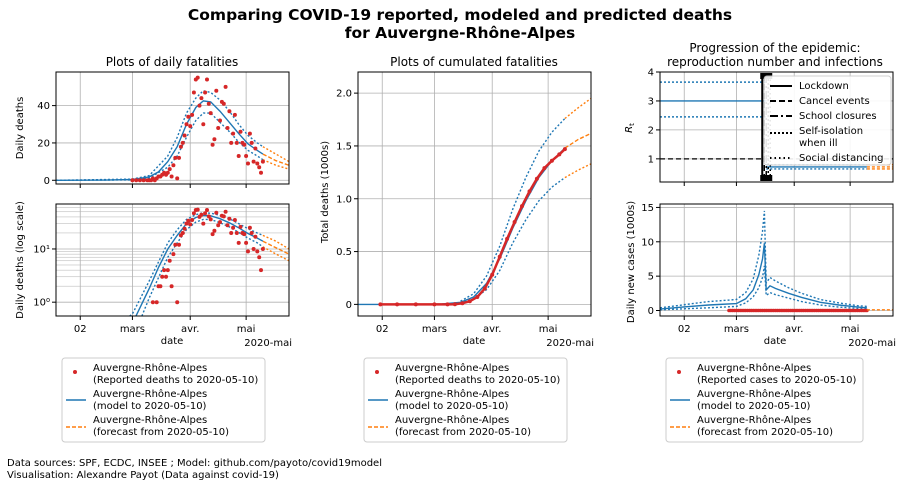 This screenshot has width=900, height=486. I want to click on daily-log-ylabel: Daily deaths (log scale), so click(20, 260).